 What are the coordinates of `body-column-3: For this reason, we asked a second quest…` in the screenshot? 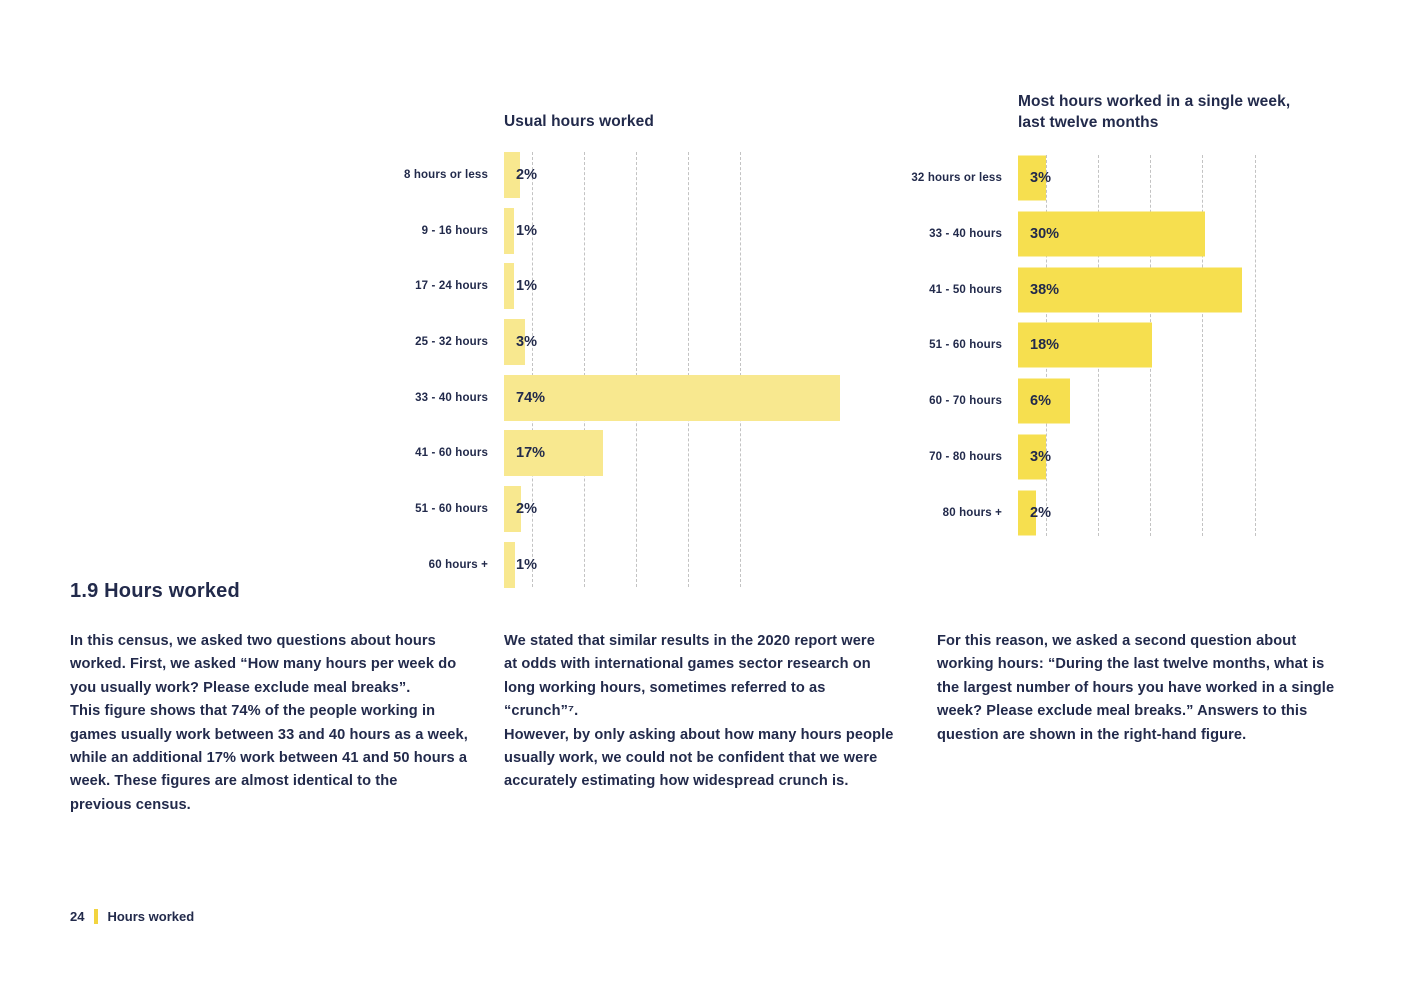 It's located at (1136, 688).